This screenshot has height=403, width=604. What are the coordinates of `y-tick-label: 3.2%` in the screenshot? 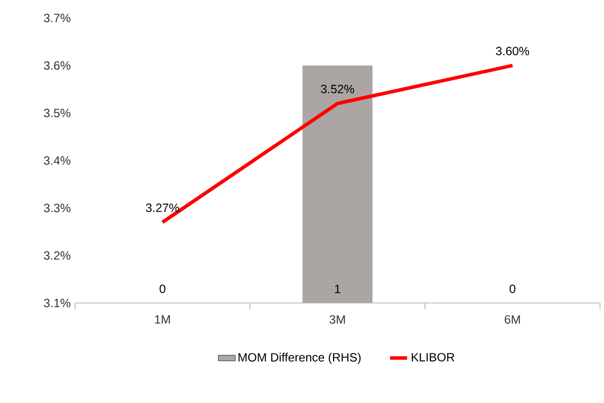 It's located at (57, 255).